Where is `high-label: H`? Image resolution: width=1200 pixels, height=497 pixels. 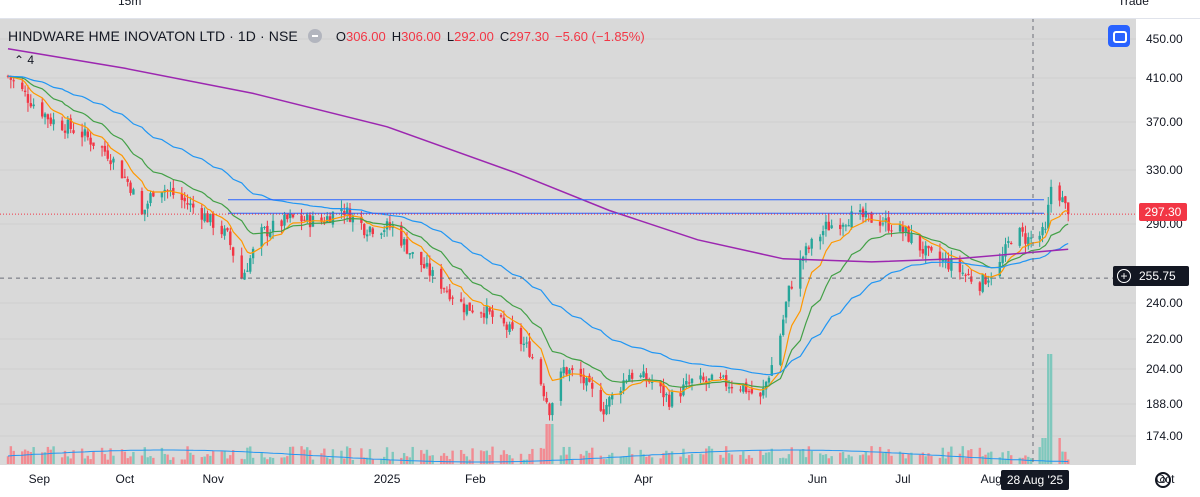
high-label: H is located at coordinates (396, 36).